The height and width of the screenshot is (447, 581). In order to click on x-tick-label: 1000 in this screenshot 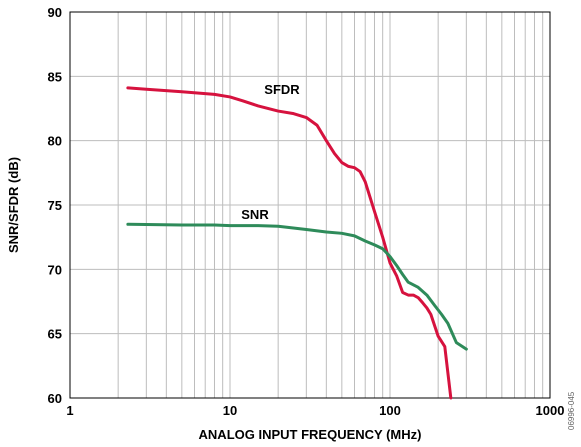, I will do `click(550, 410)`.